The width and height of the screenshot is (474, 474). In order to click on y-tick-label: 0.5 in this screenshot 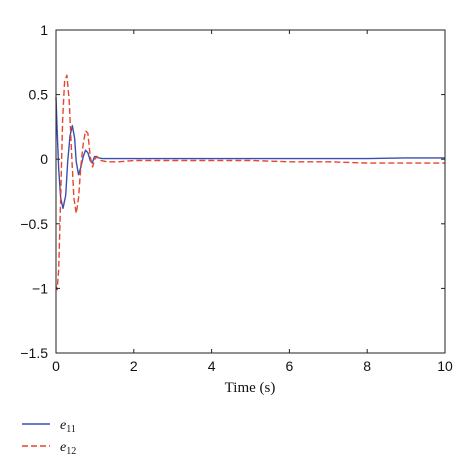, I will do `click(39, 95)`.